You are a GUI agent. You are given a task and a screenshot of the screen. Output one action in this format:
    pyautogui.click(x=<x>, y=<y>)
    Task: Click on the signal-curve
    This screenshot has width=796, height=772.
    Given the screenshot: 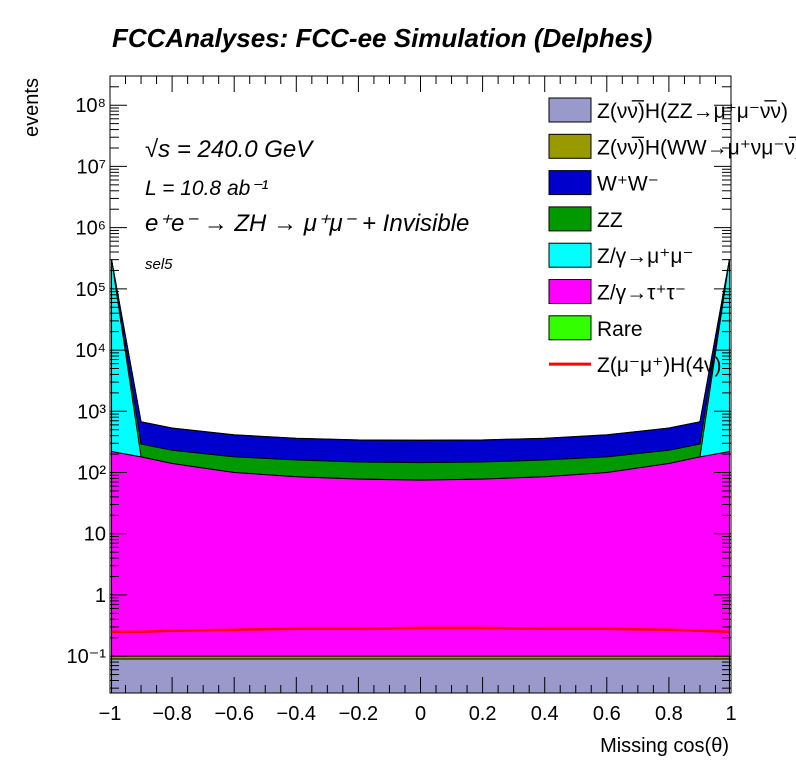 What is the action you would take?
    pyautogui.click(x=420, y=630)
    